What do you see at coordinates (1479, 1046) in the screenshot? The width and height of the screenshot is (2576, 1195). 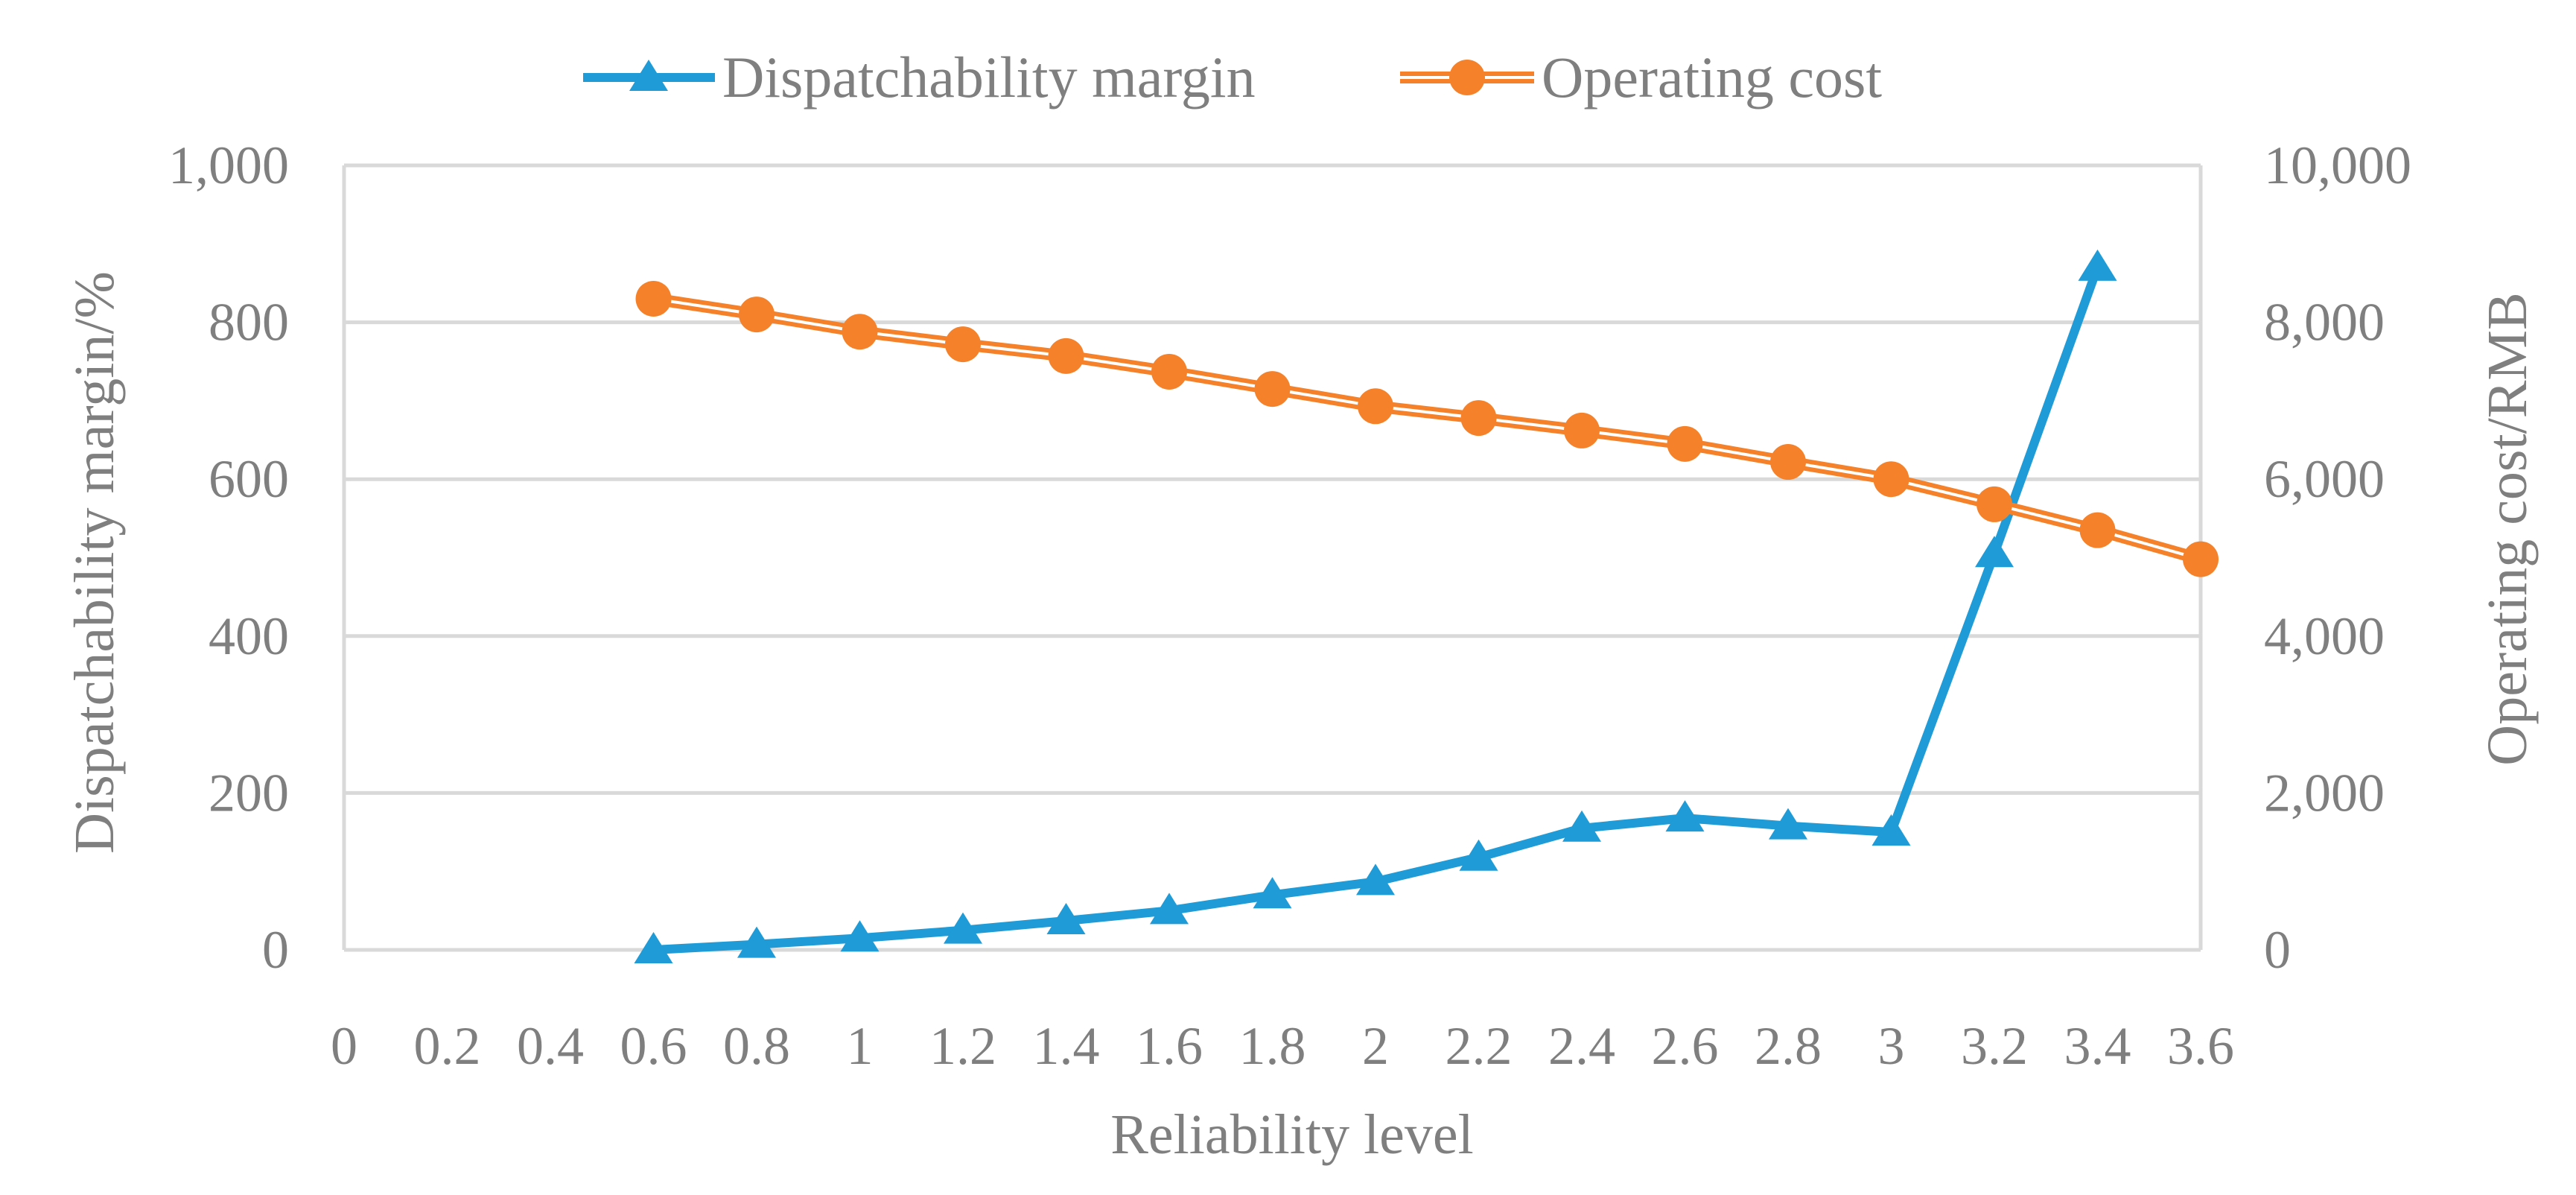 I see `x-tick-label: 2.2` at bounding box center [1479, 1046].